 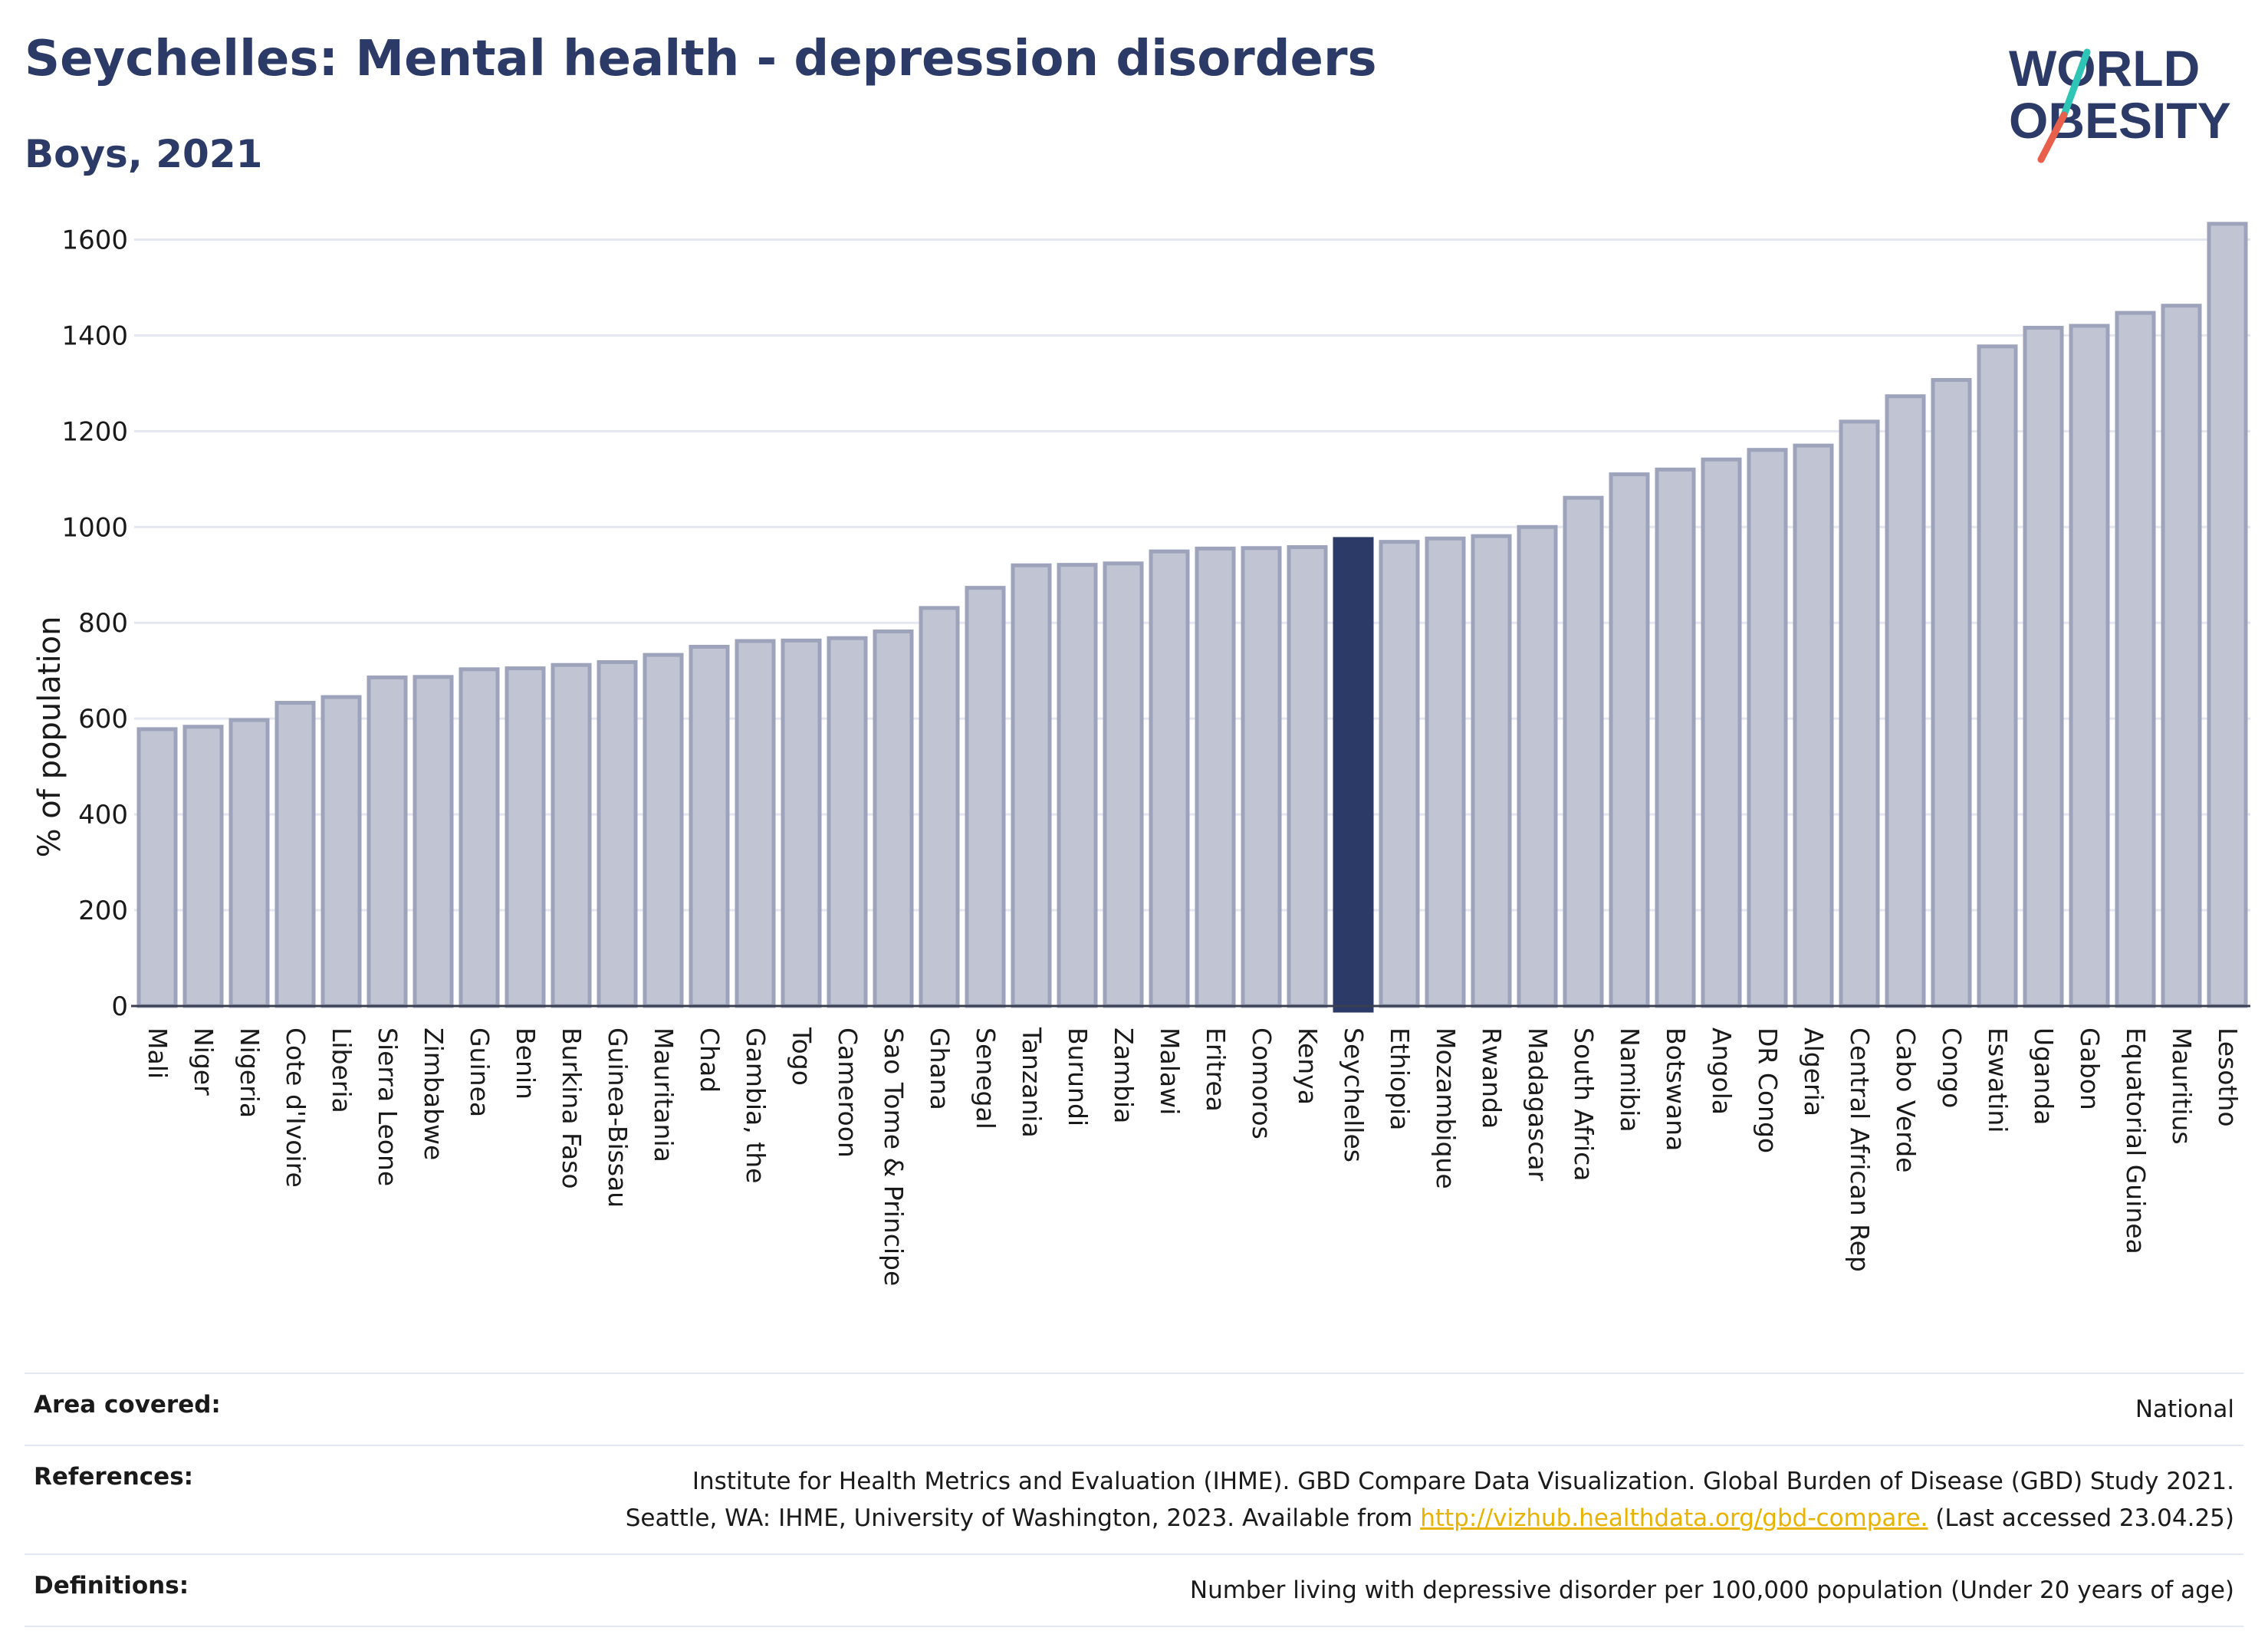 I want to click on bar-comoros, so click(x=1261, y=777).